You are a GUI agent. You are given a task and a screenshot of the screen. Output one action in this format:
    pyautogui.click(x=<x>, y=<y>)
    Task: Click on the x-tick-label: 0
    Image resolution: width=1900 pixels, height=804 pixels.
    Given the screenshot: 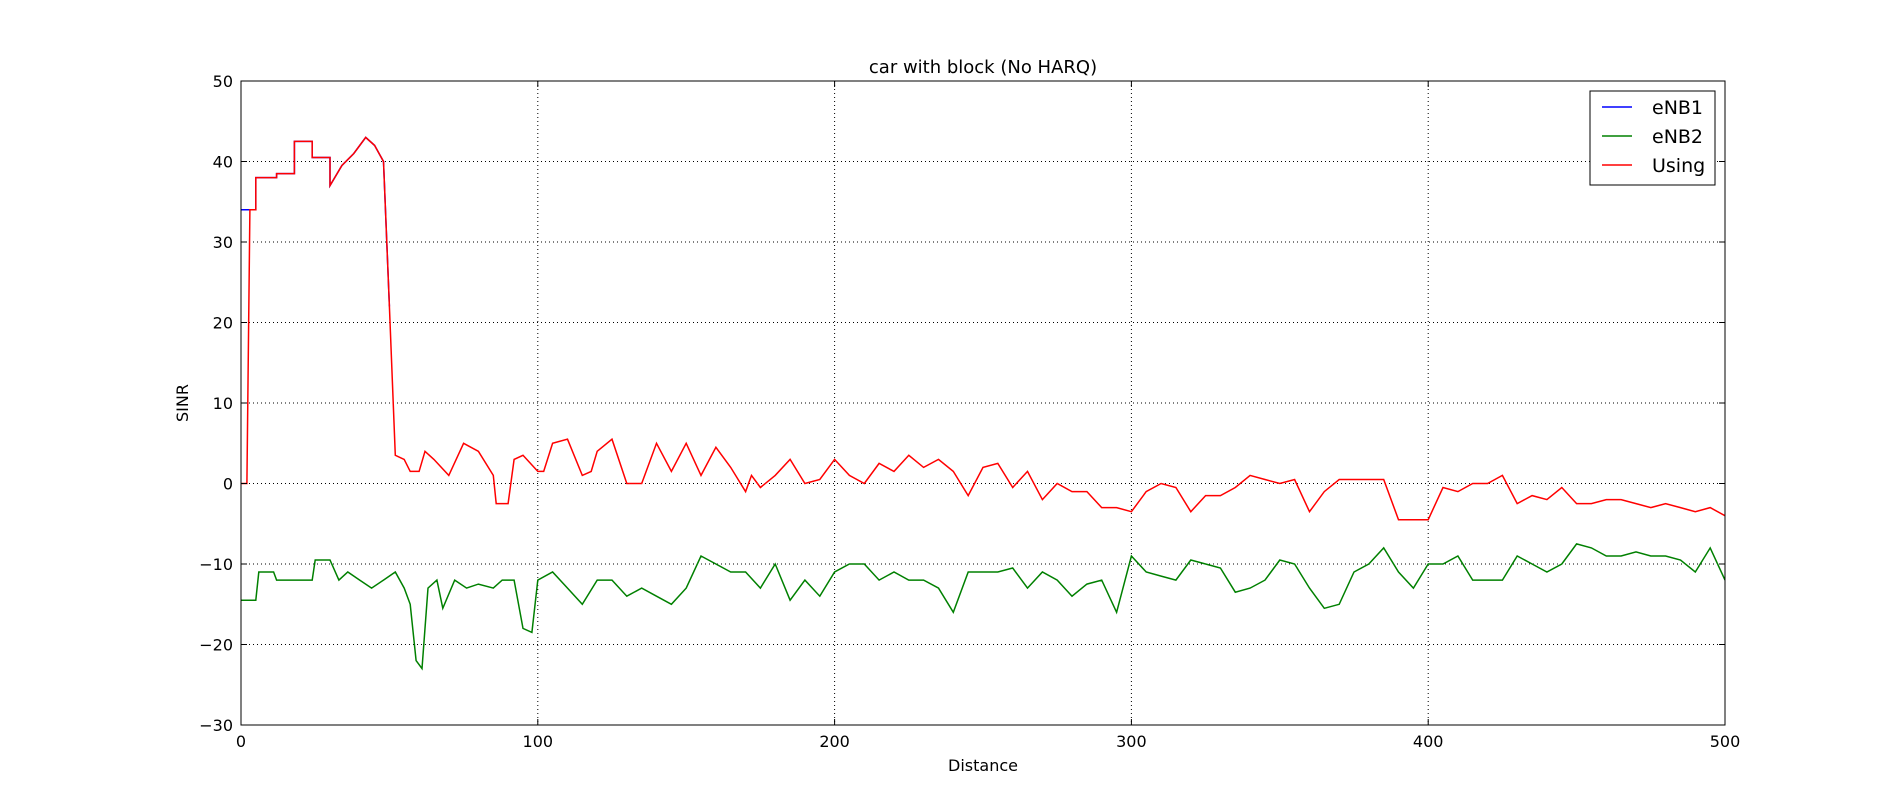 What is the action you would take?
    pyautogui.click(x=241, y=741)
    